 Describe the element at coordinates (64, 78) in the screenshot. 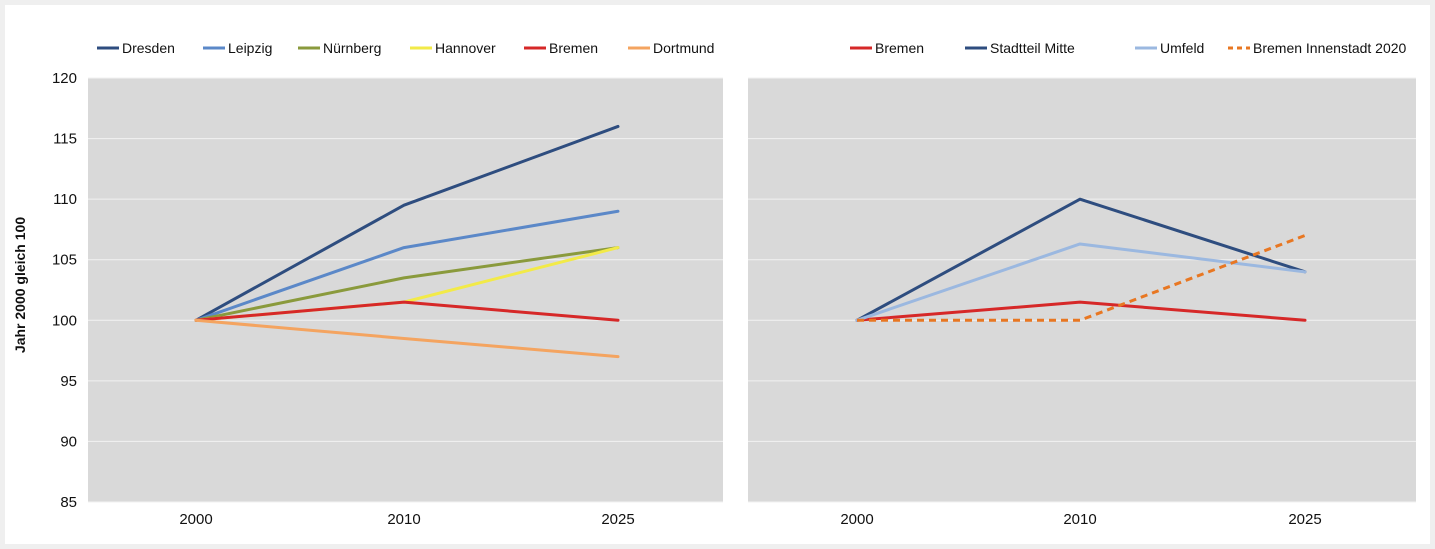

I see `y-tick-label-120: 120` at that location.